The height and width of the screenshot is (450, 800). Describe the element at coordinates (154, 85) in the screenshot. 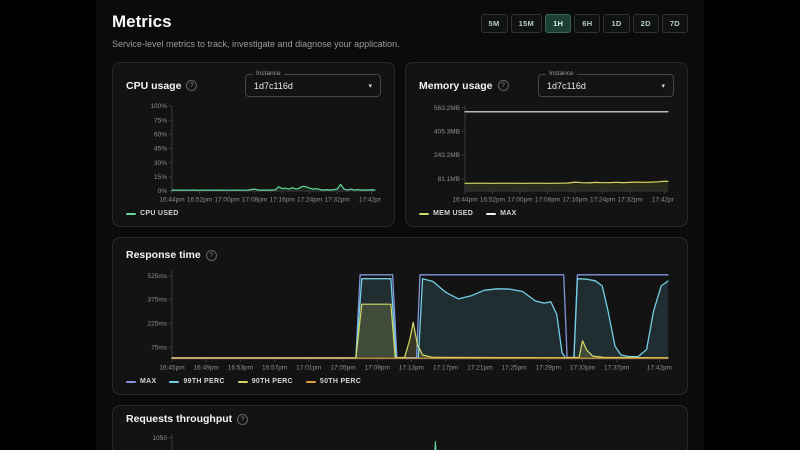

I see `cpu-title-text: CPU usage` at that location.